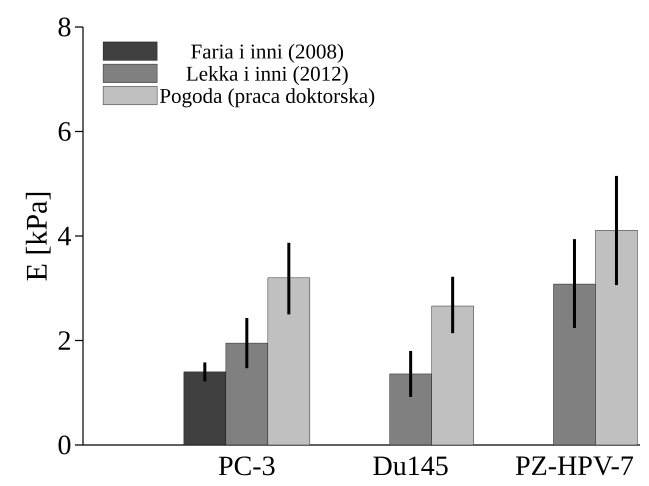 Image resolution: width=649 pixels, height=486 pixels. Describe the element at coordinates (575, 466) in the screenshot. I see `x-tick-label: PZ-HPV-7` at that location.